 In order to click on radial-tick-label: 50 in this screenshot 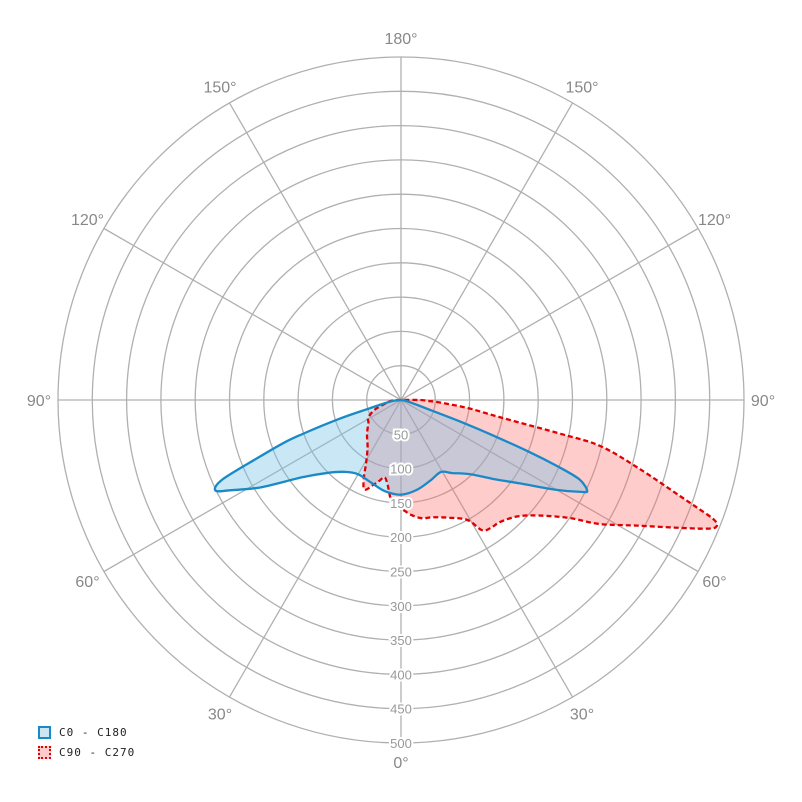, I will do `click(401, 434)`.